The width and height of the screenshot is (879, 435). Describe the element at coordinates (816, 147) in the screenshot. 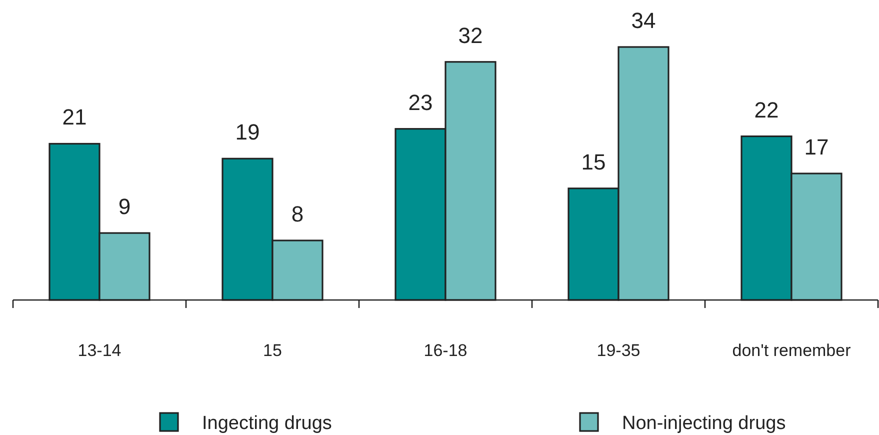

I see `data-label: 17` at that location.